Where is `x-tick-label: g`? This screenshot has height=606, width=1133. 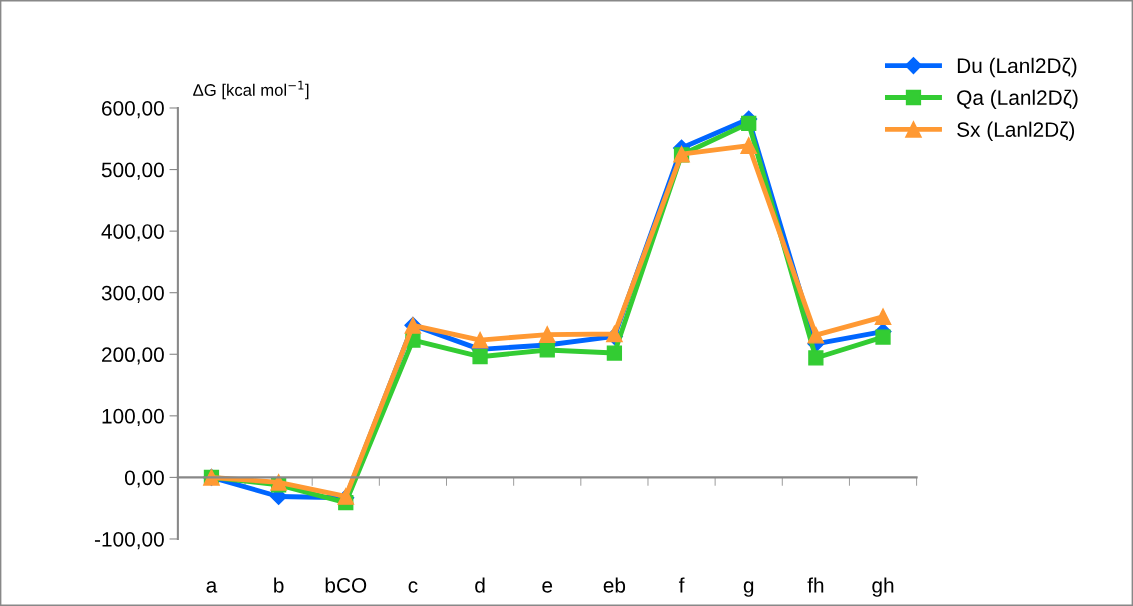 x-tick-label: g is located at coordinates (748, 589).